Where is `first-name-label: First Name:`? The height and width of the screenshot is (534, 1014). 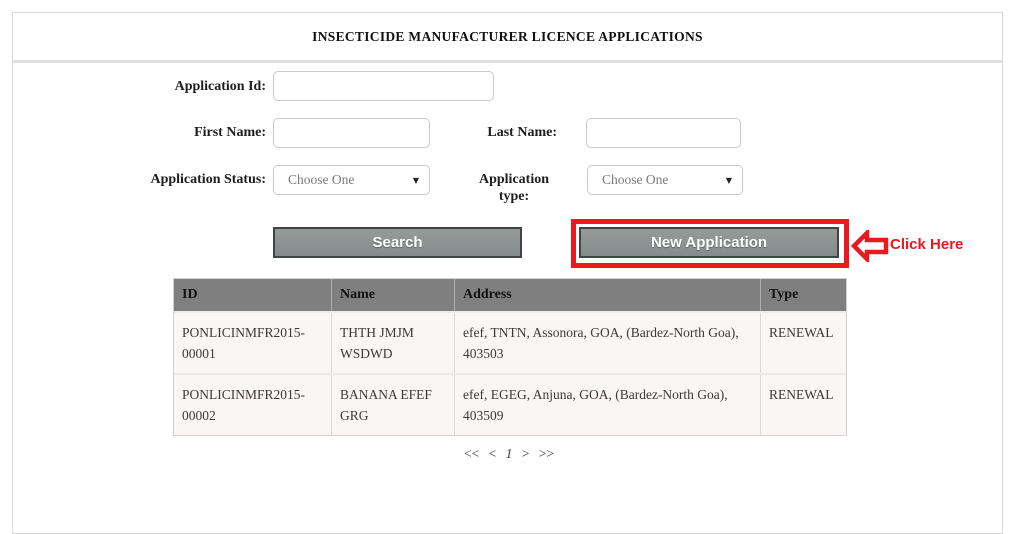
first-name-label: First Name: is located at coordinates (230, 132).